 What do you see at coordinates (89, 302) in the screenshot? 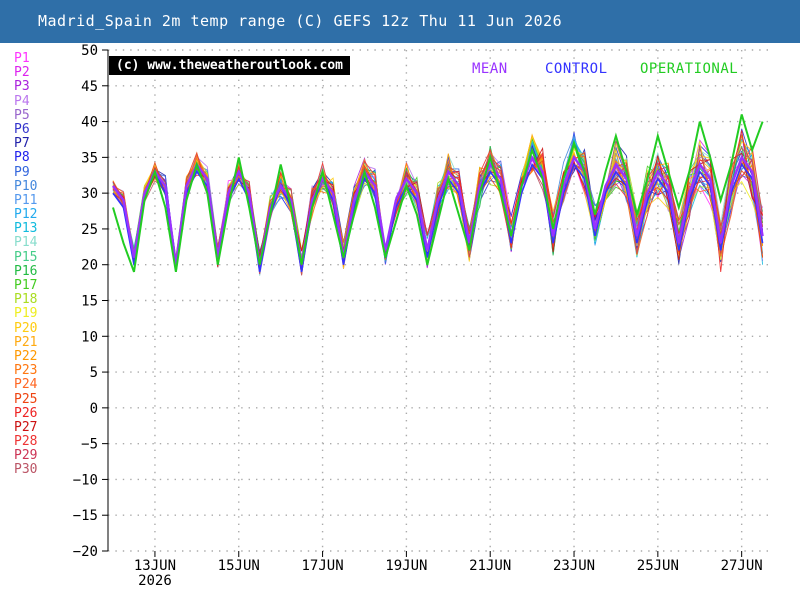
I see `y-tick-label: 15` at bounding box center [89, 302].